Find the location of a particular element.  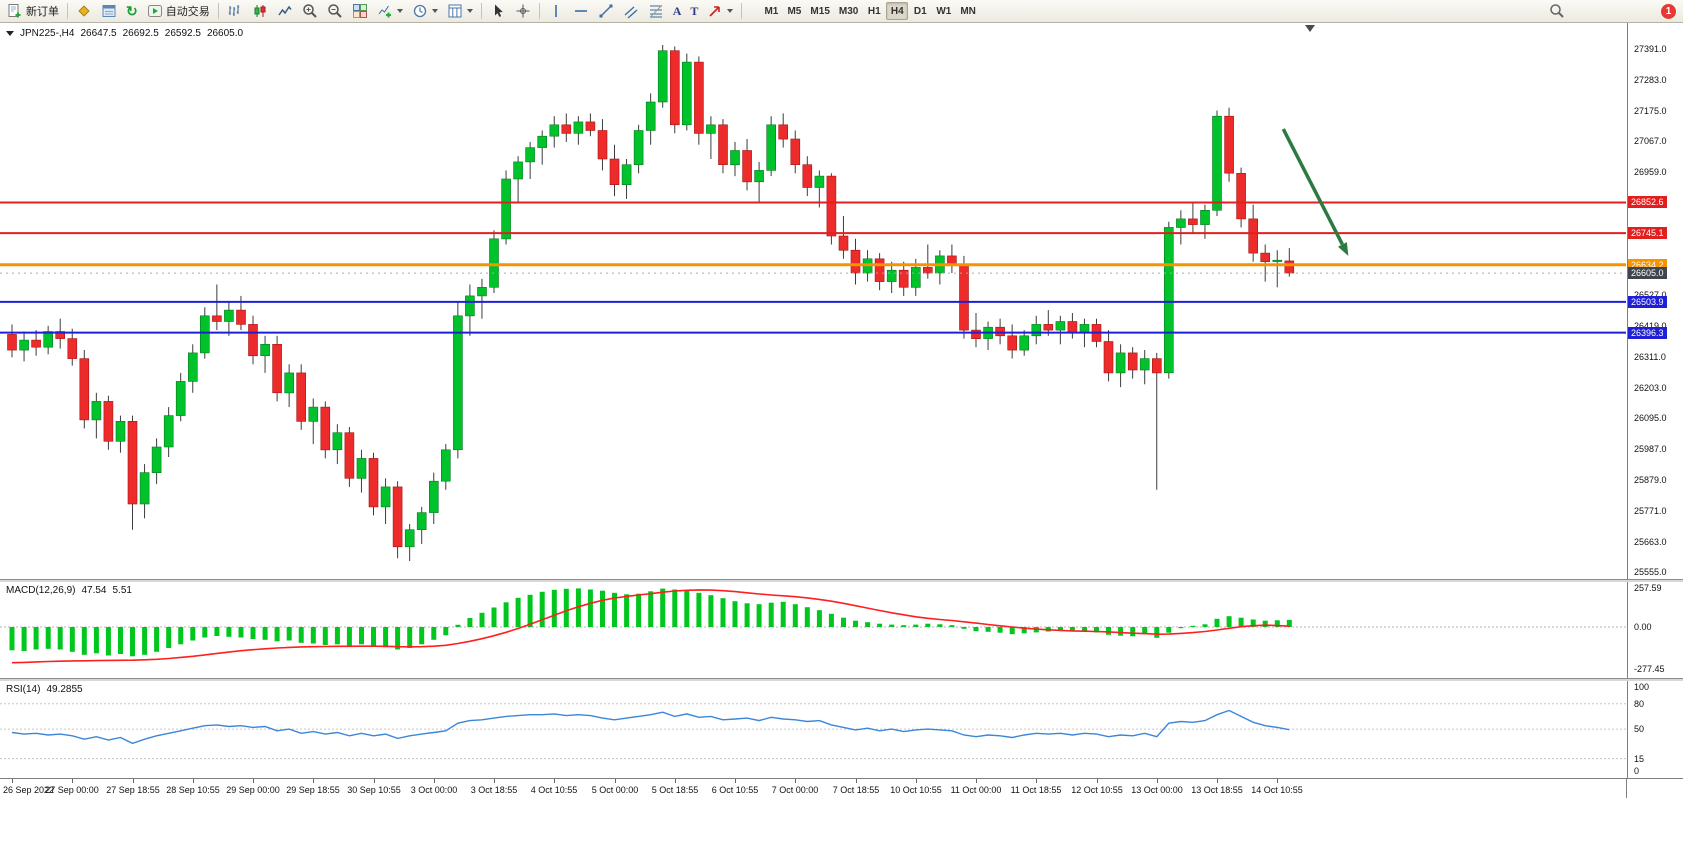

zoom-in-button is located at coordinates (310, 11).